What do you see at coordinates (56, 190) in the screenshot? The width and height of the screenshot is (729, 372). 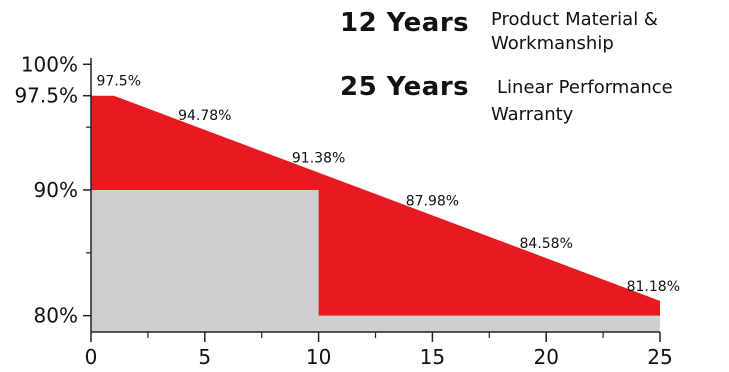 I see `y-tick-label: 90%` at bounding box center [56, 190].